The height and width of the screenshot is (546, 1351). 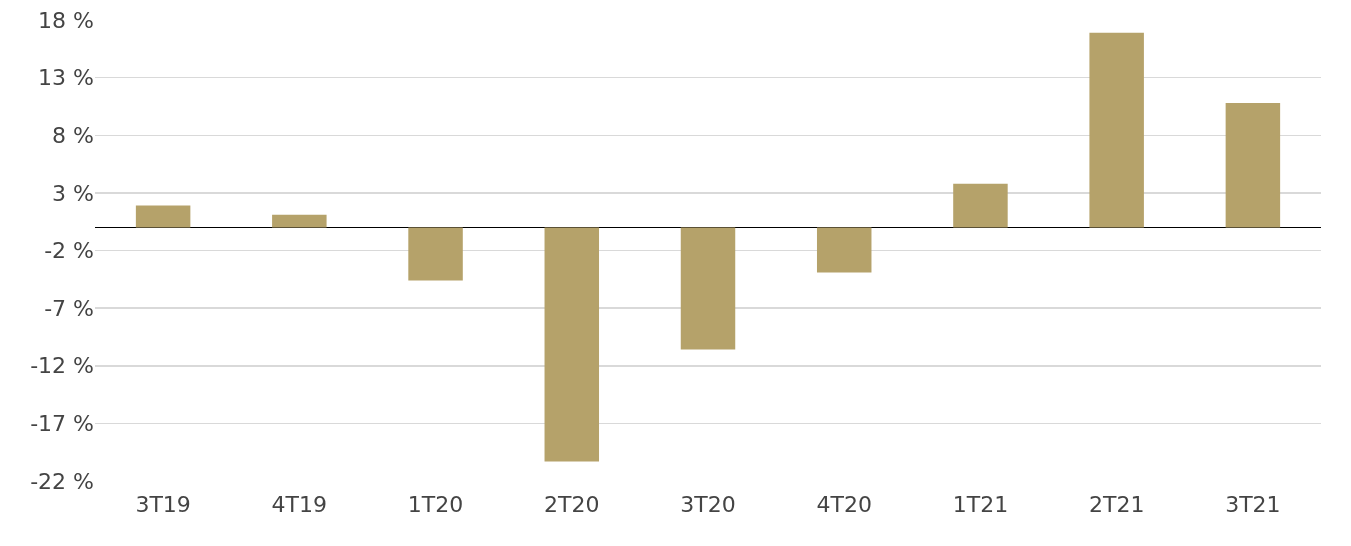 What do you see at coordinates (62, 366) in the screenshot?
I see `y-tick-label: -12 %` at bounding box center [62, 366].